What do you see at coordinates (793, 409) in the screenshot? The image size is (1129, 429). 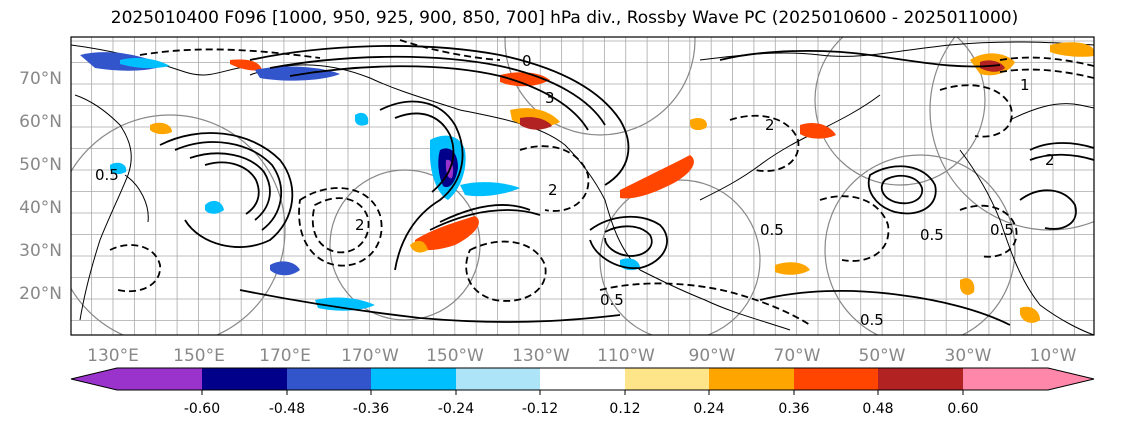 I see `colorbar-tick-label: 0.36` at bounding box center [793, 409].